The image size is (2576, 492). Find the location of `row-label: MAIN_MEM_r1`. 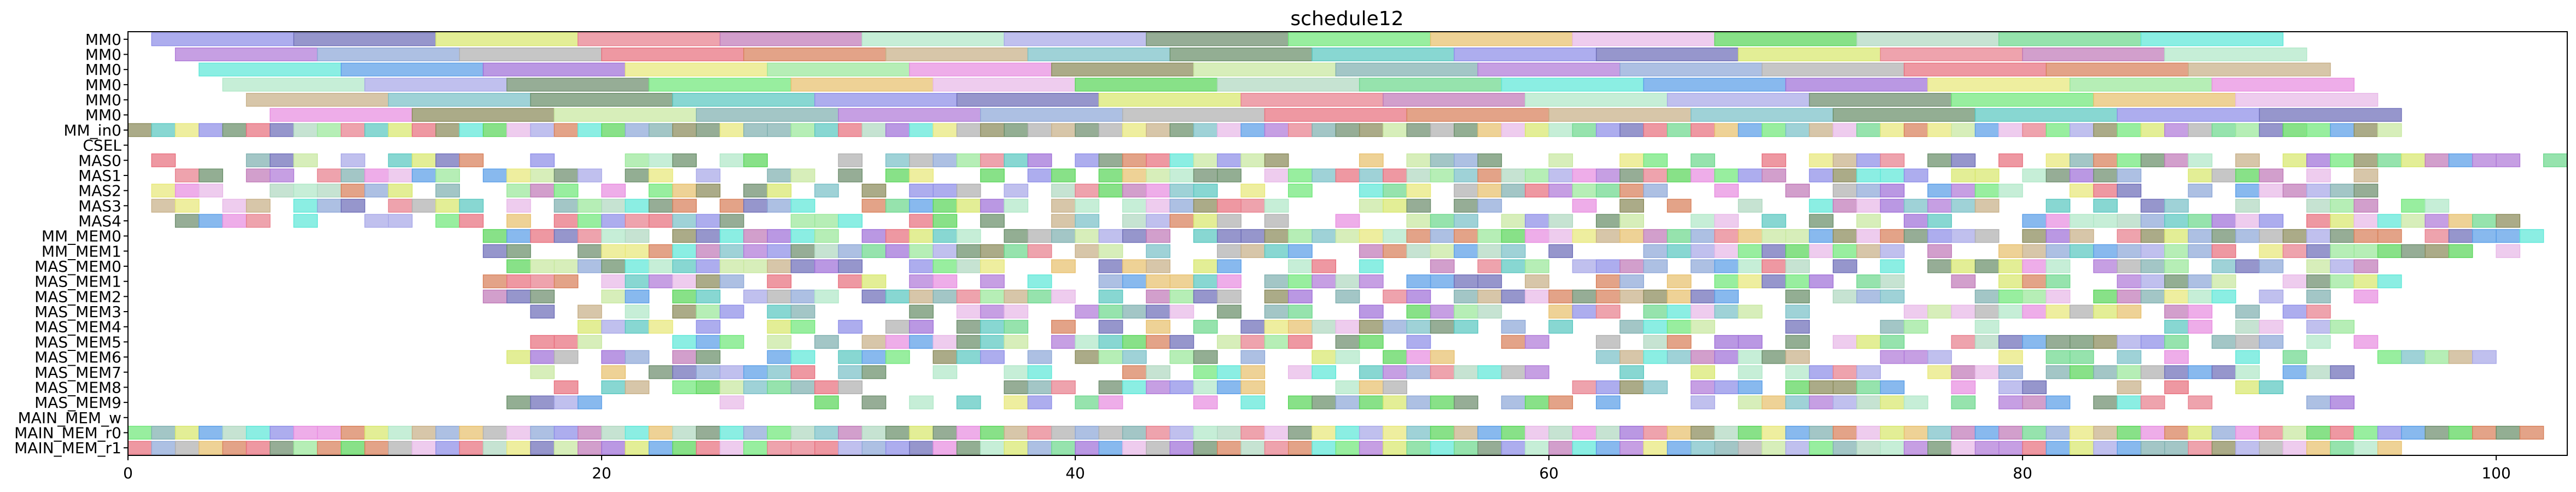

row-label: MAIN_MEM_r1 is located at coordinates (67, 448).